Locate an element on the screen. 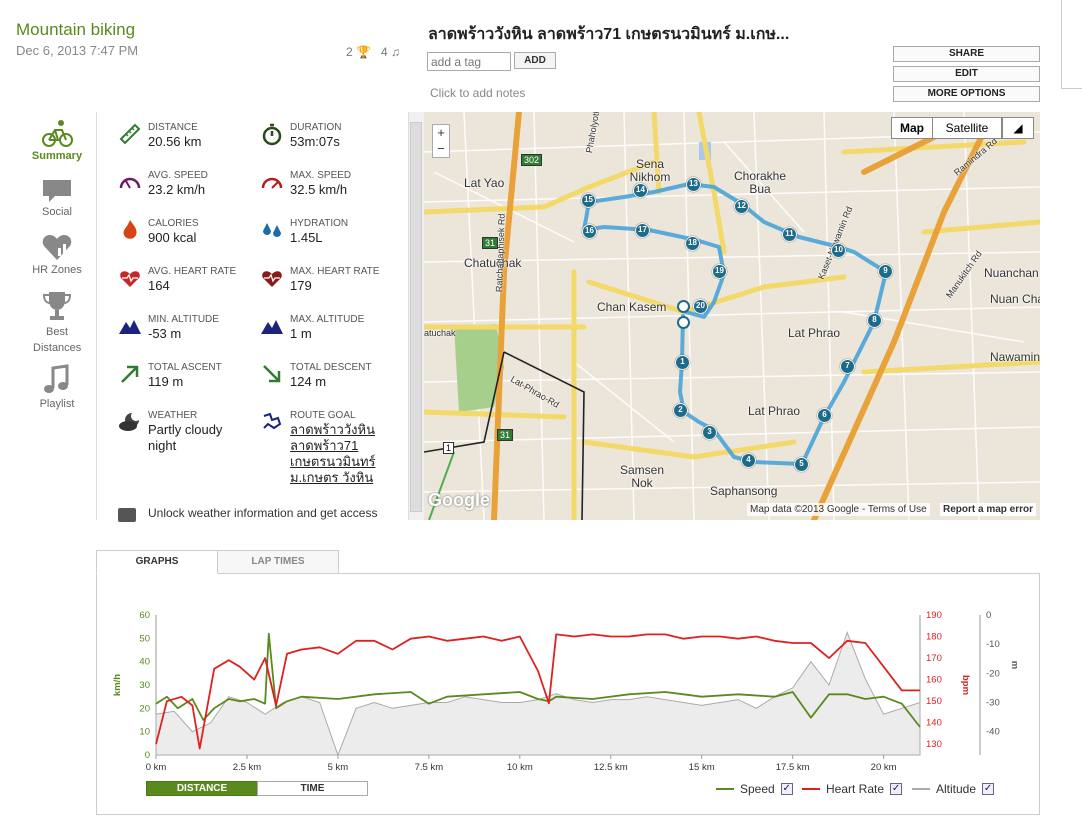 The width and height of the screenshot is (1082, 820). trophy-count: 2 🏆 is located at coordinates (358, 52).